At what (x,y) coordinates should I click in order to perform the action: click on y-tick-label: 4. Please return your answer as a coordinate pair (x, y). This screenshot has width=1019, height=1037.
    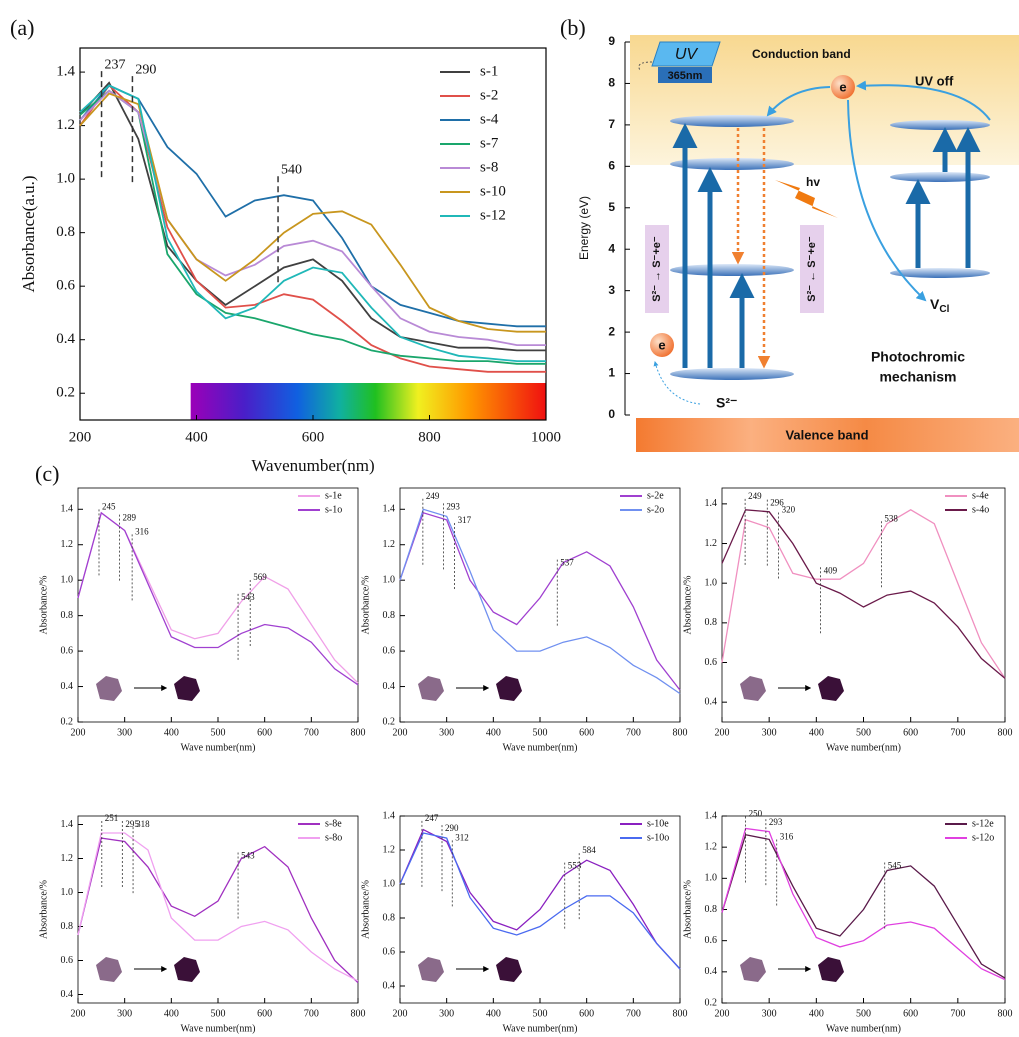
    Looking at the image, I should click on (611, 248).